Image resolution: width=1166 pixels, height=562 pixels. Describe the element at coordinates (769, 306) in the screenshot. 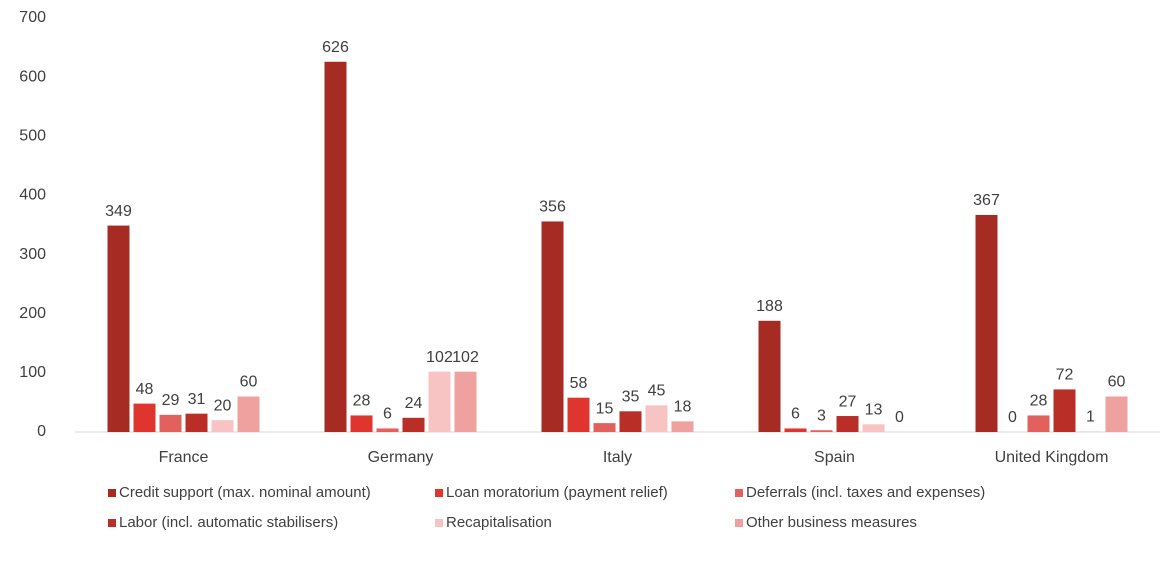

I see `value-label: 188` at that location.